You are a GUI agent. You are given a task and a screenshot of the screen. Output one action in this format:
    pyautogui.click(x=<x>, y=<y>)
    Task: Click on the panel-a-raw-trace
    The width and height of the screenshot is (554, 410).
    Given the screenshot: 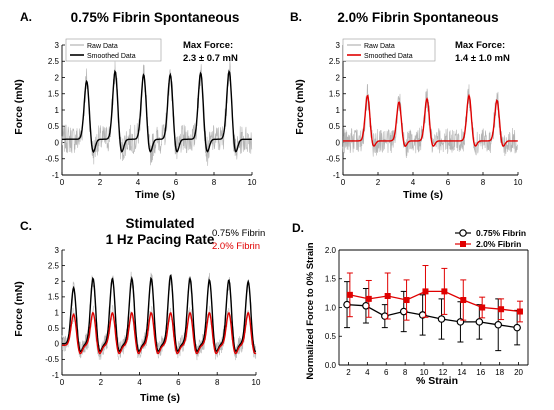 What is the action you would take?
    pyautogui.click(x=157, y=113)
    